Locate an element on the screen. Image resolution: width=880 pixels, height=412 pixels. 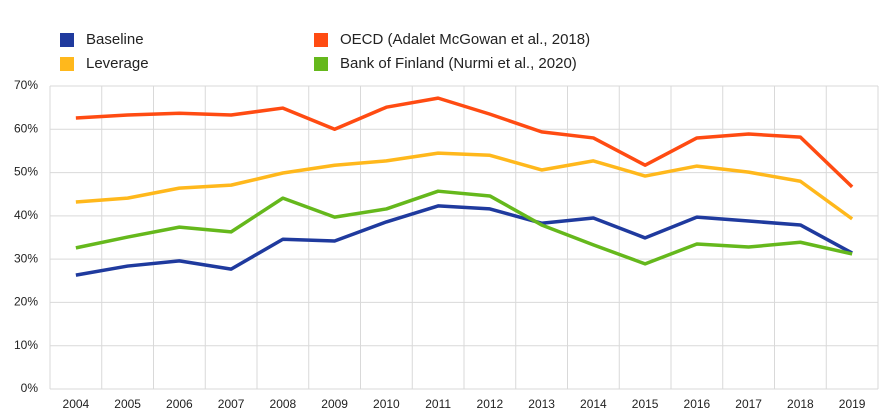
legend-label: Baseline is located at coordinates (115, 39).